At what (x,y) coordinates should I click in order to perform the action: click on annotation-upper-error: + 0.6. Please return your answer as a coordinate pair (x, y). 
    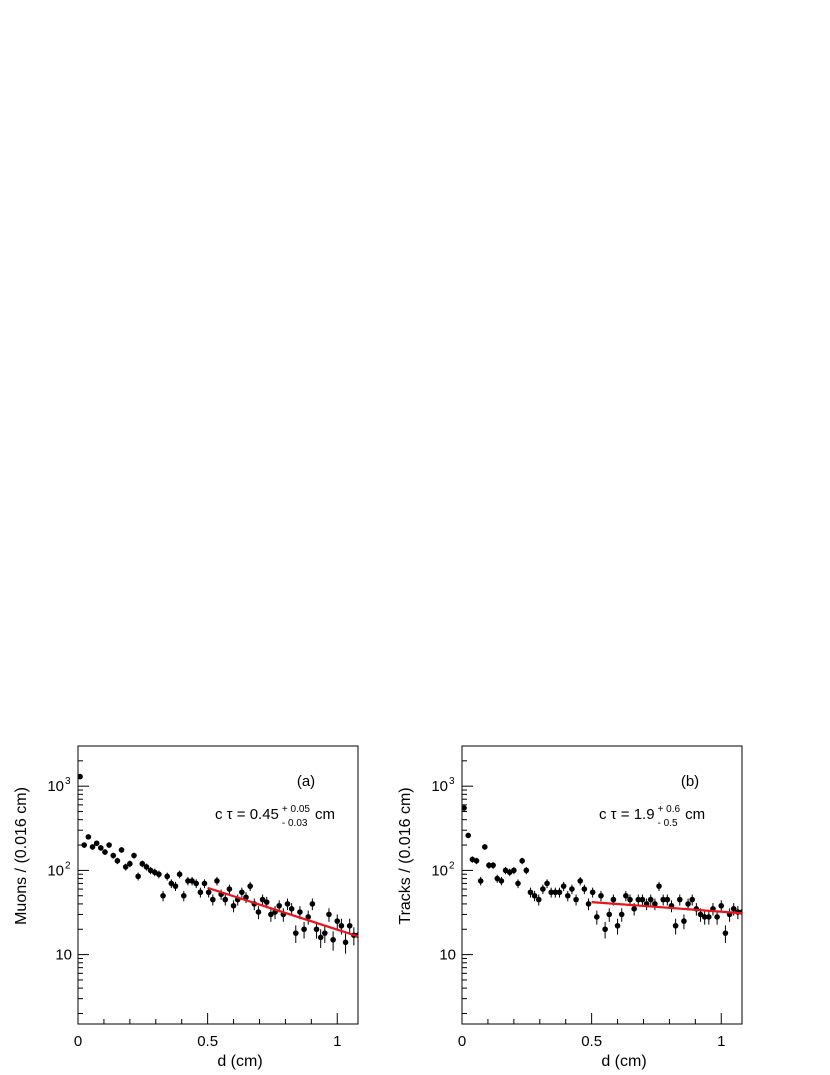
    Looking at the image, I should click on (669, 809).